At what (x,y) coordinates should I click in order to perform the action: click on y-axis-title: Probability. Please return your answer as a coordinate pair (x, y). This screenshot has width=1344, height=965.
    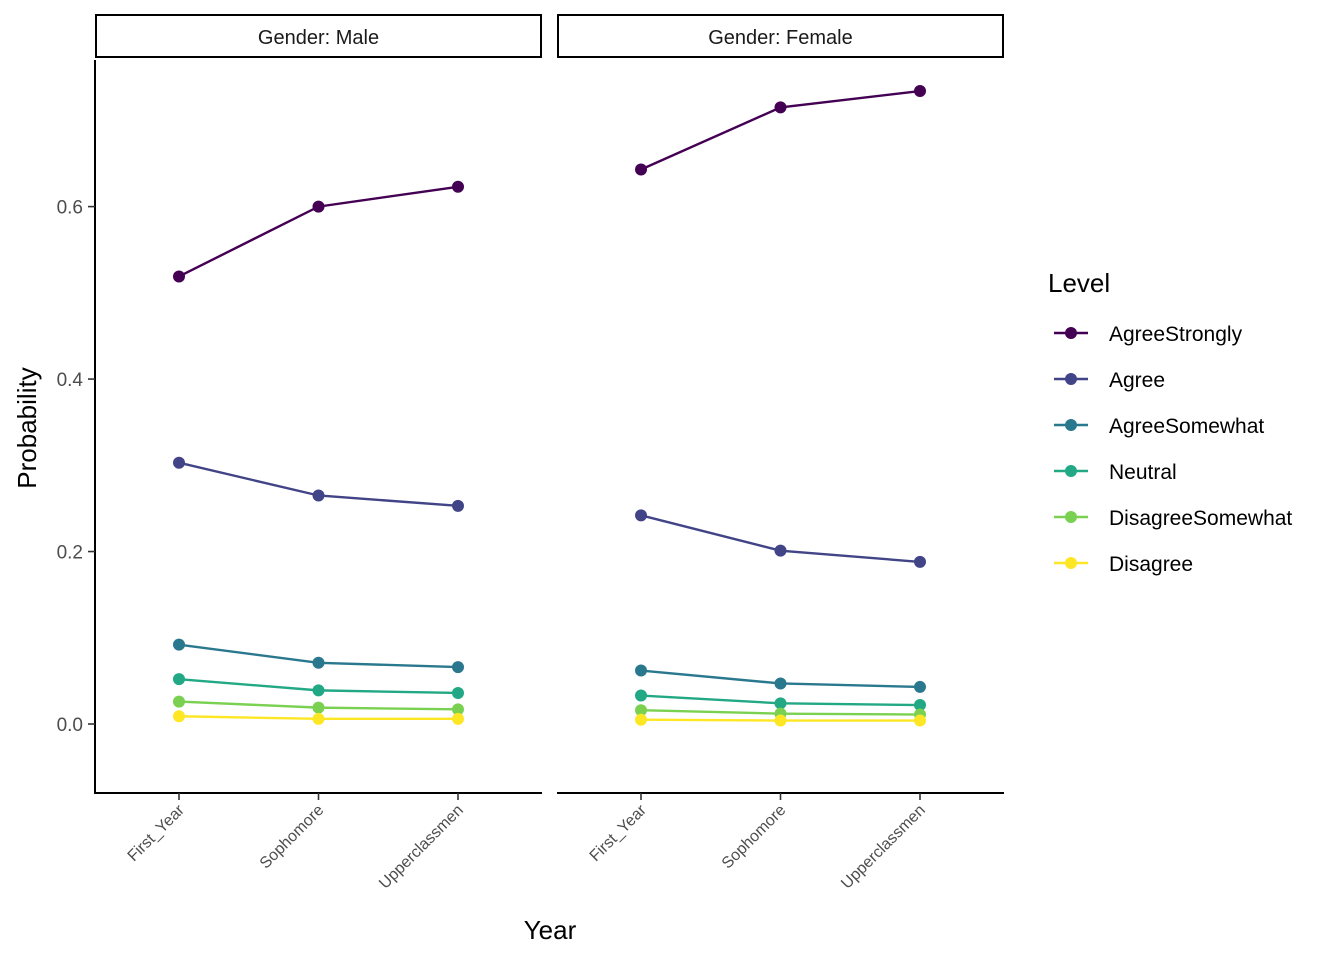
    Looking at the image, I should click on (27, 427).